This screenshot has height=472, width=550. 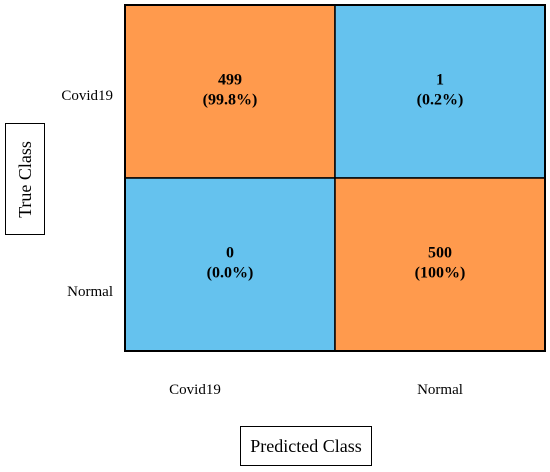 I want to click on y-axis-label-text: True Class, so click(x=24, y=179).